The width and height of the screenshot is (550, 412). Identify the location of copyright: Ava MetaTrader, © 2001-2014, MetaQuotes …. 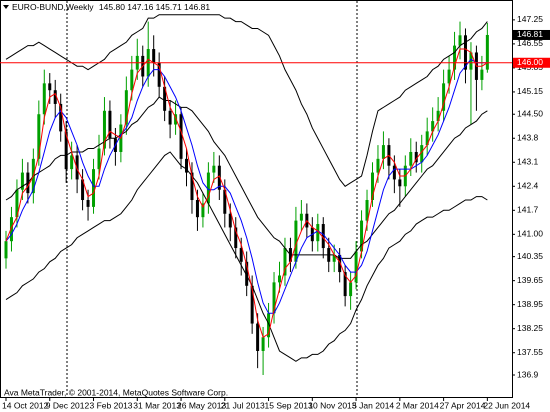
(116, 392).